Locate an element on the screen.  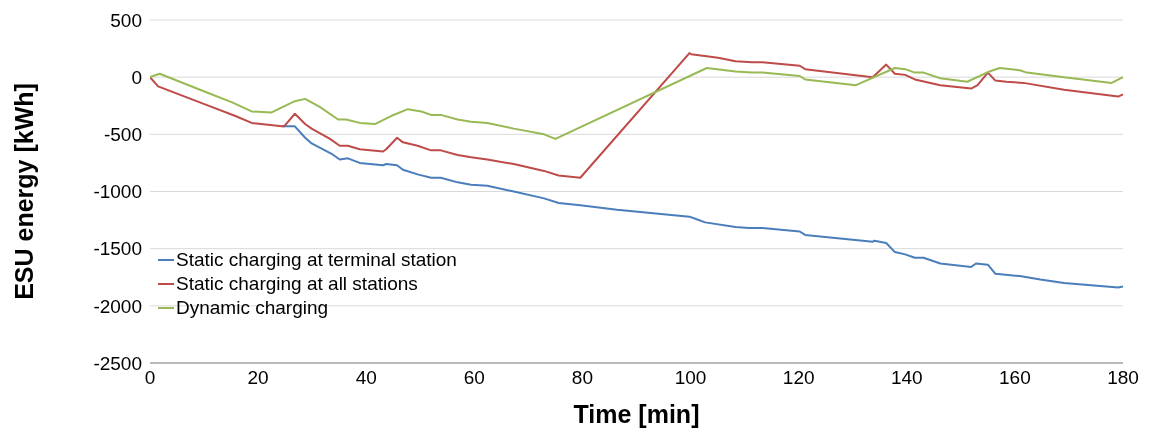
x-tick-label: 120 is located at coordinates (798, 378).